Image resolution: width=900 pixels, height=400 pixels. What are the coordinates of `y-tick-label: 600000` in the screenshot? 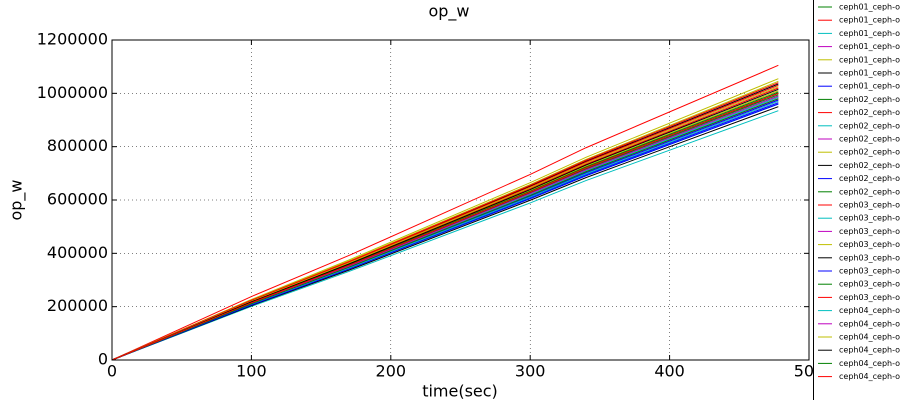 It's located at (77, 199).